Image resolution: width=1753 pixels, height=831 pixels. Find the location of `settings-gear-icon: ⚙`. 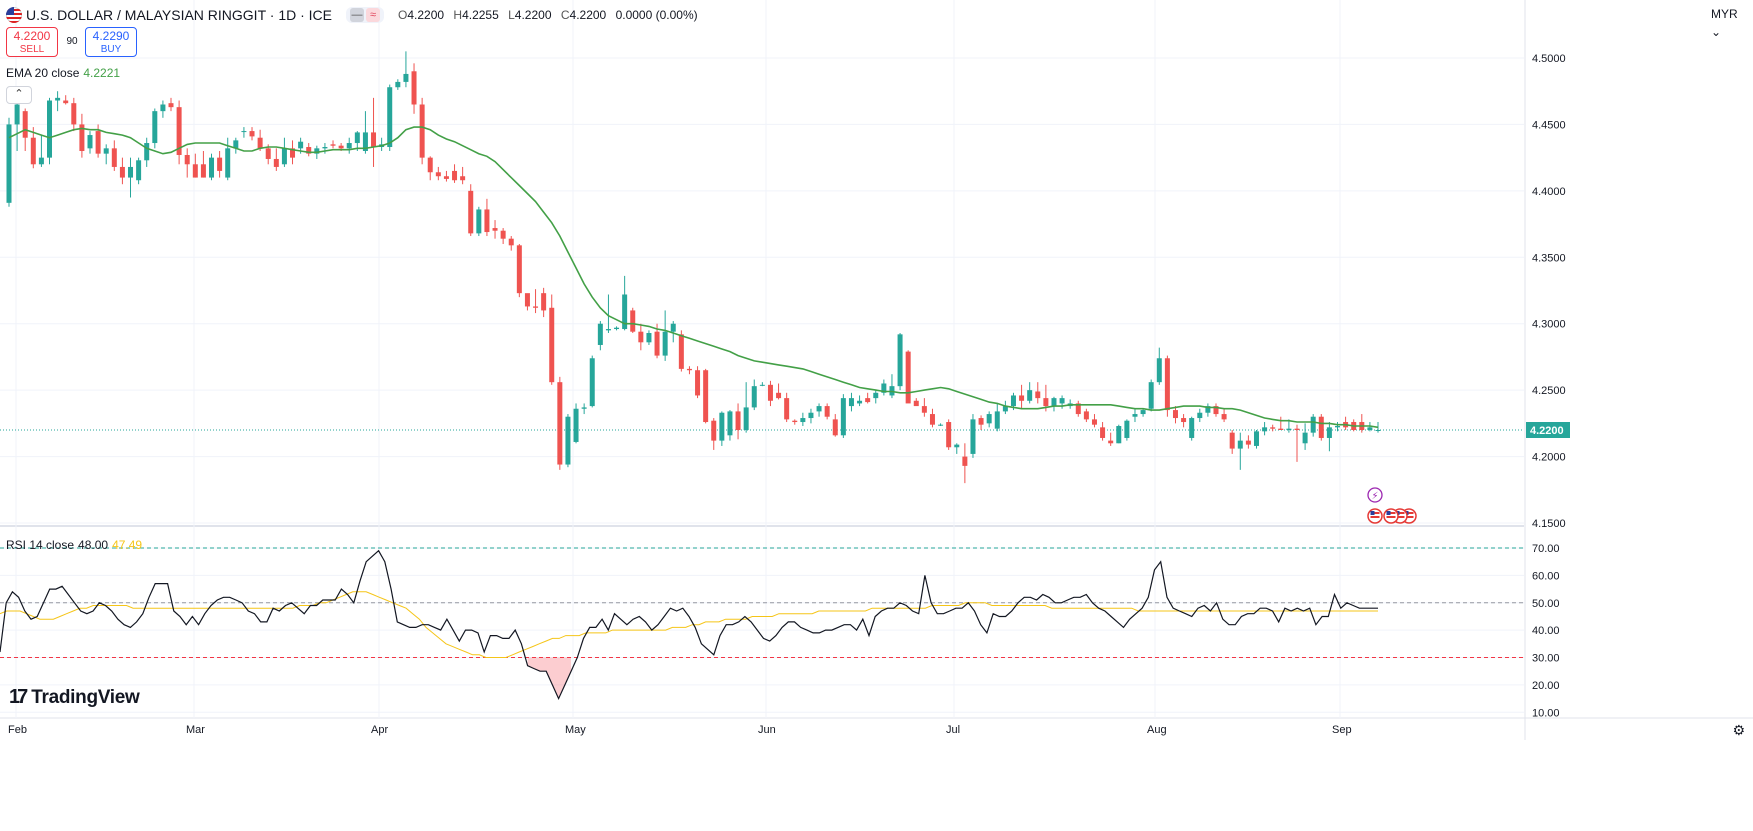

settings-gear-icon: ⚙ is located at coordinates (1738, 730).